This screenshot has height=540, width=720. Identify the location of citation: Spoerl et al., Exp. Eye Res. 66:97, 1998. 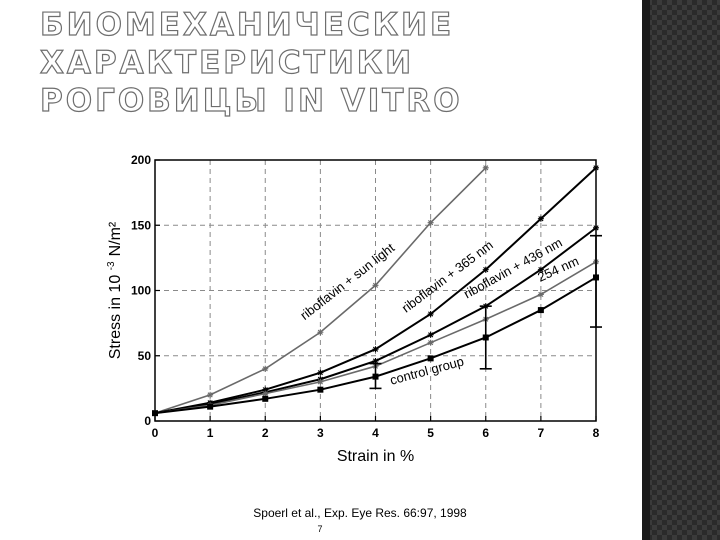
(360, 513).